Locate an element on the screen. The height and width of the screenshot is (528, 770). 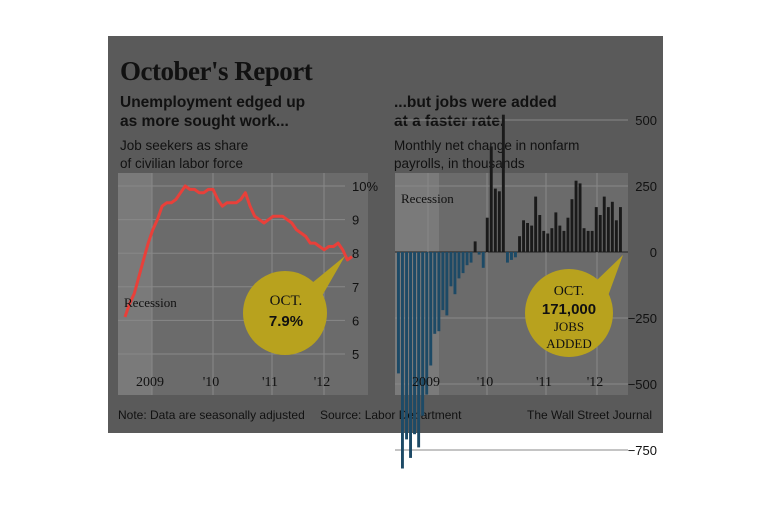
right-y-tick-250: 250 is located at coordinates (646, 186).